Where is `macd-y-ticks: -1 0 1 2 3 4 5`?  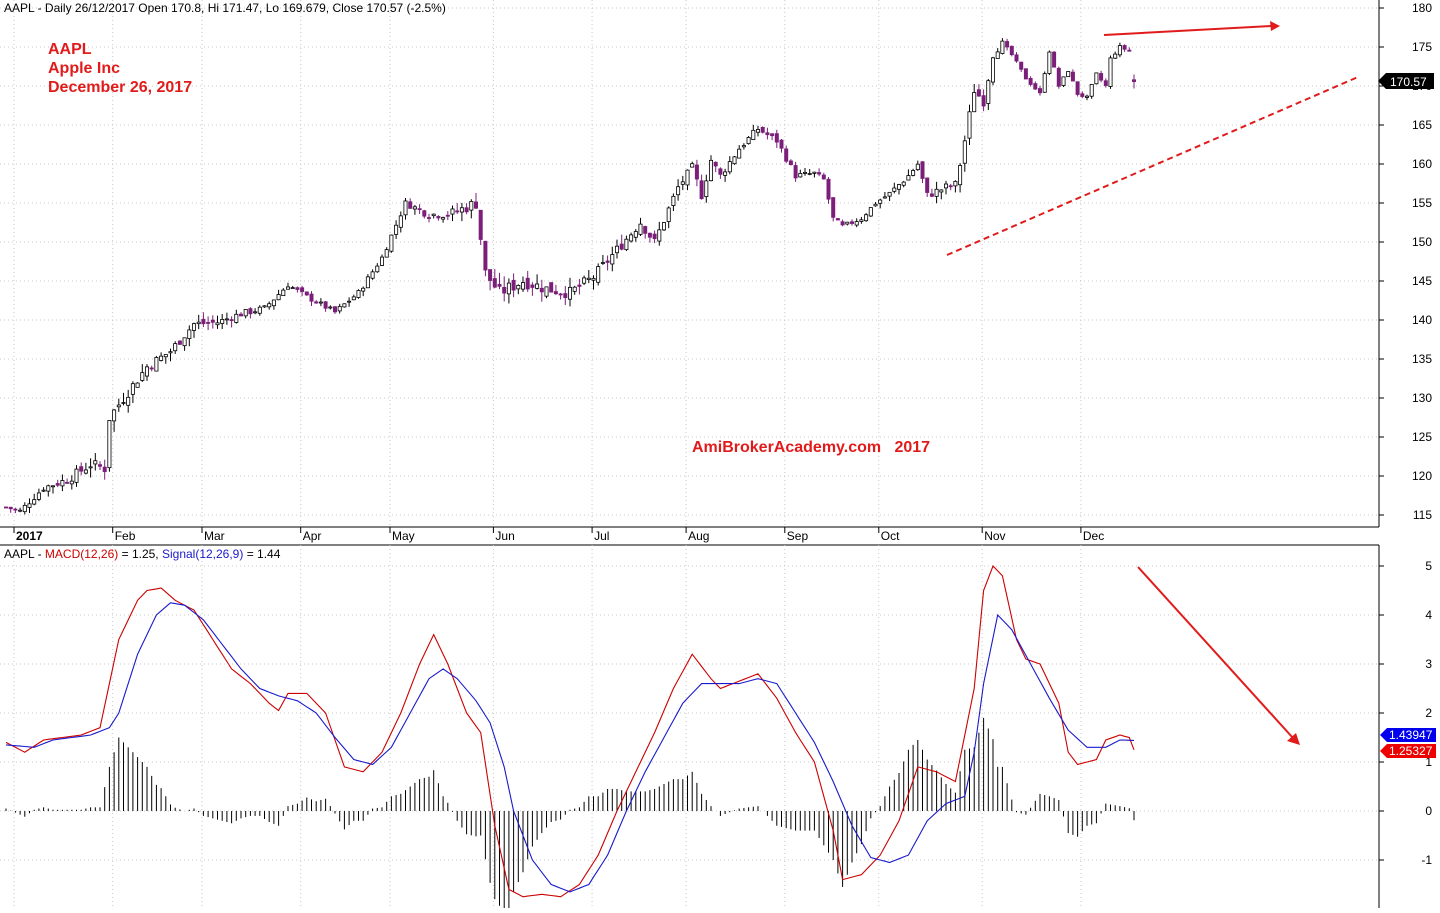
macd-y-ticks: -1 0 1 2 3 4 5 is located at coordinates (1405, 713).